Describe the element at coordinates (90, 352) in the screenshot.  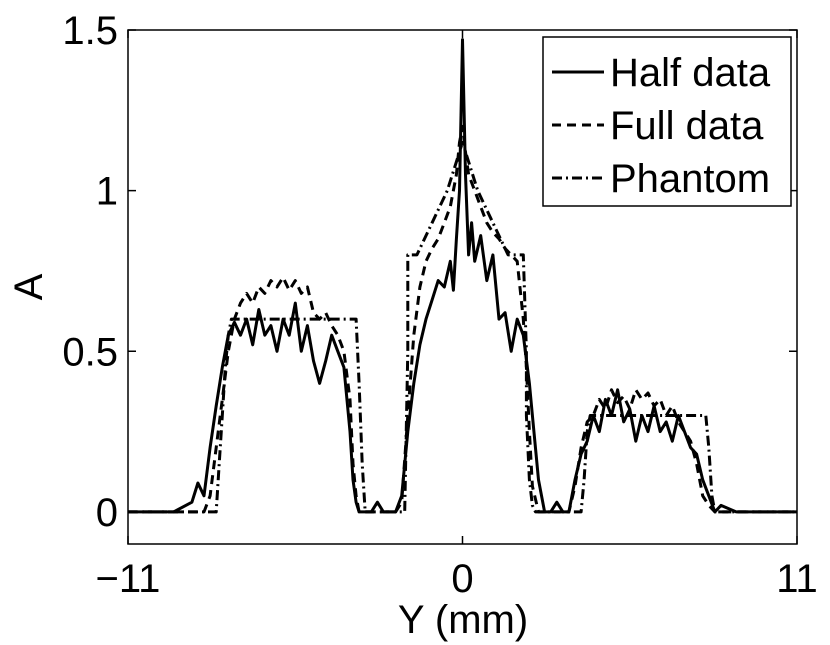
I see `y-tick-label: 0.5` at that location.